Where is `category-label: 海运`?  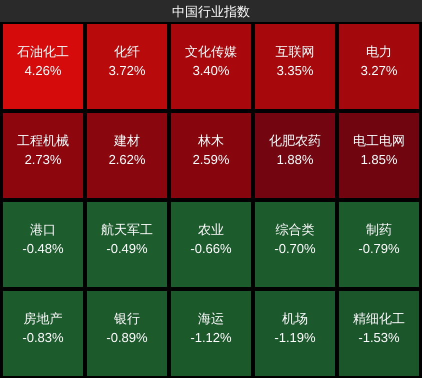
category-label: 海运 is located at coordinates (211, 318).